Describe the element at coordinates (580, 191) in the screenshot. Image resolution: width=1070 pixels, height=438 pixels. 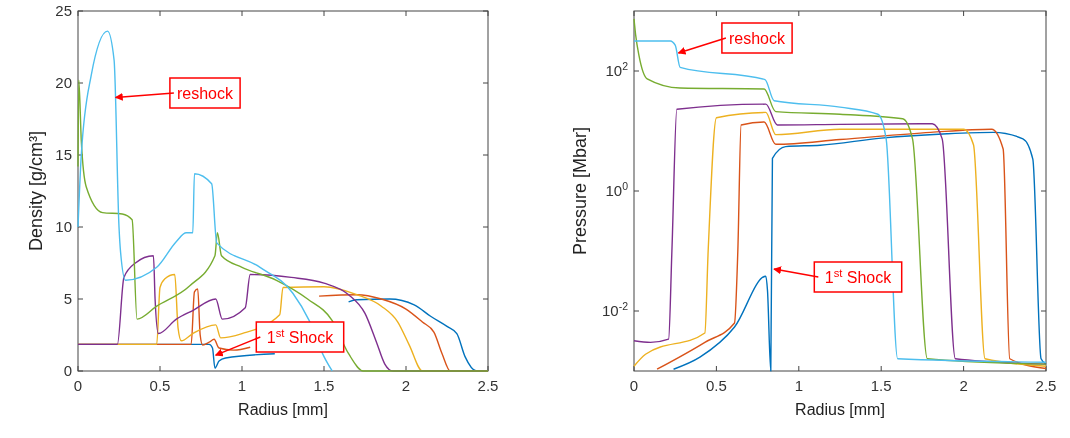
I see `y-axis-title: Pressure [Mbar]` at that location.